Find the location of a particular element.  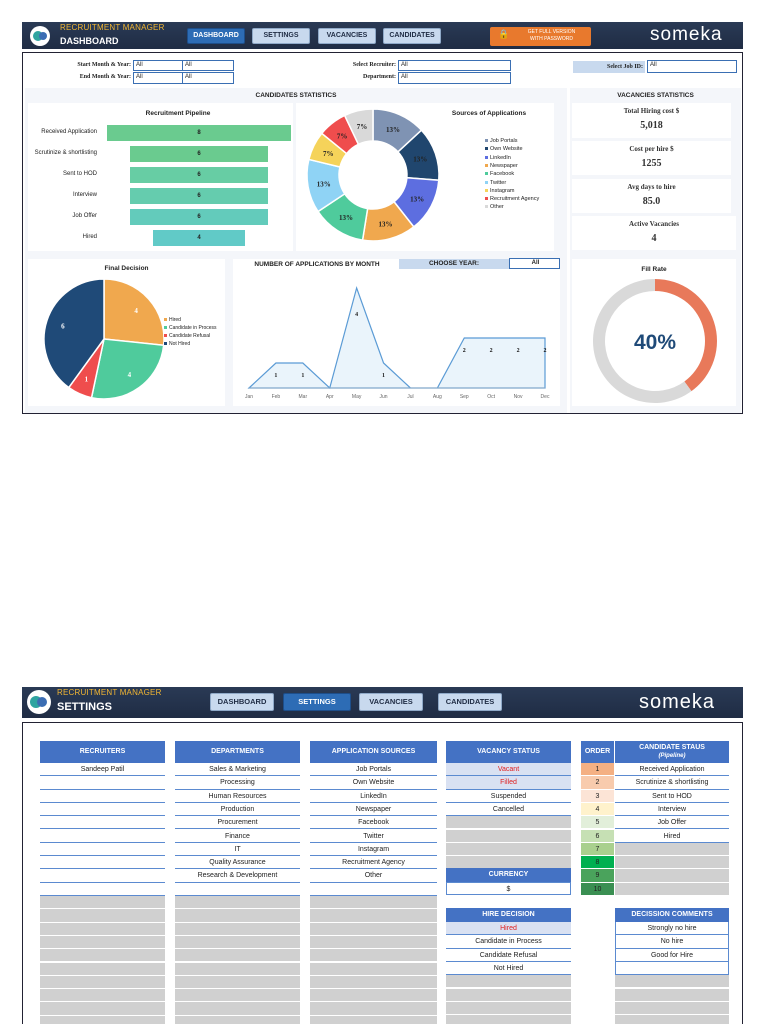

choose-year-field: All is located at coordinates (534, 263).